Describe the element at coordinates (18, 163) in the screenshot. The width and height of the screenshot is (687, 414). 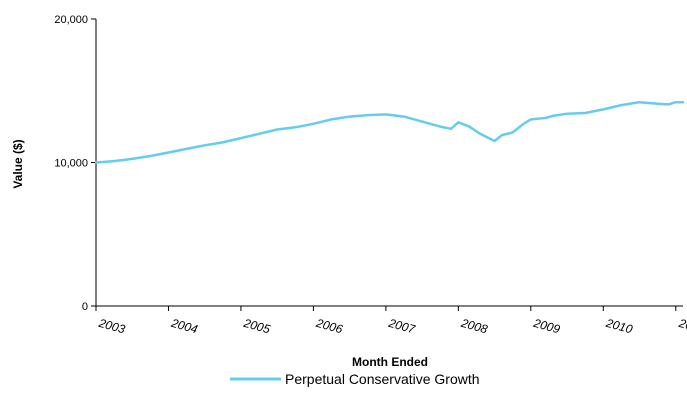
I see `y-axis-title: Value ($)` at that location.